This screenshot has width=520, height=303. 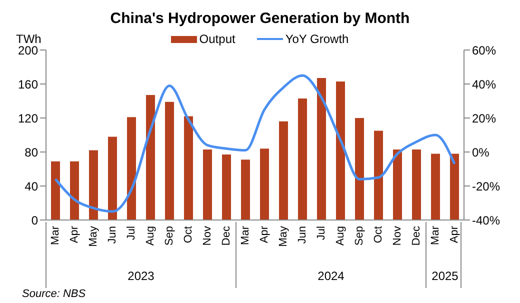 What do you see at coordinates (28, 118) in the screenshot?
I see `y-tick-label: 120` at bounding box center [28, 118].